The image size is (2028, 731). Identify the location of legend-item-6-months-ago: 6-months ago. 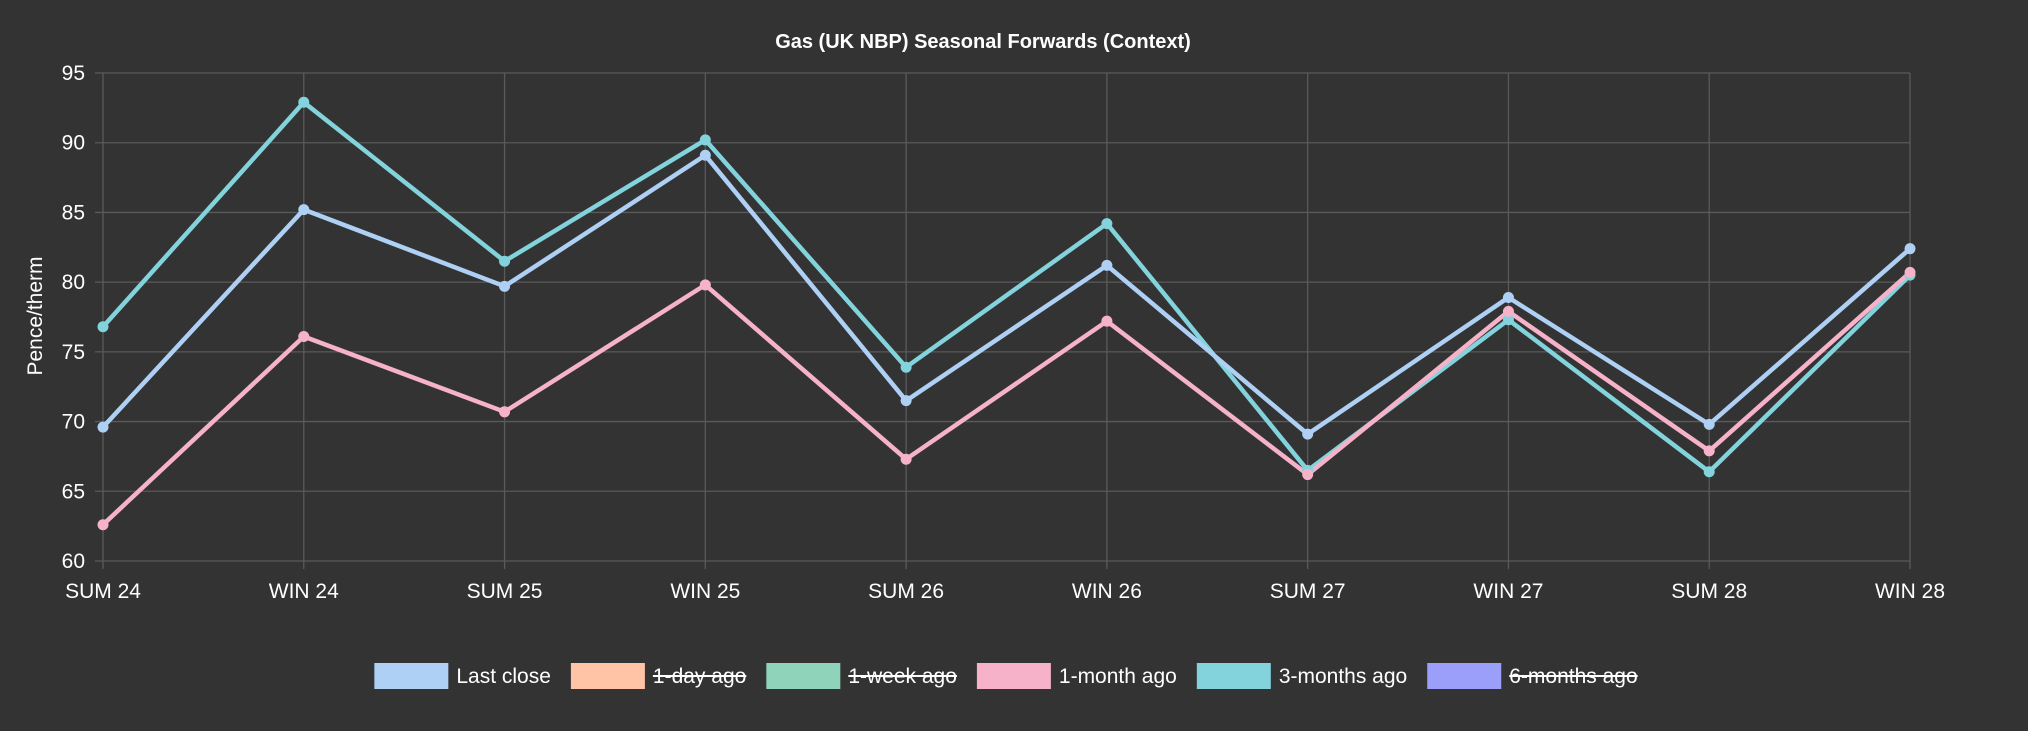
(1532, 676).